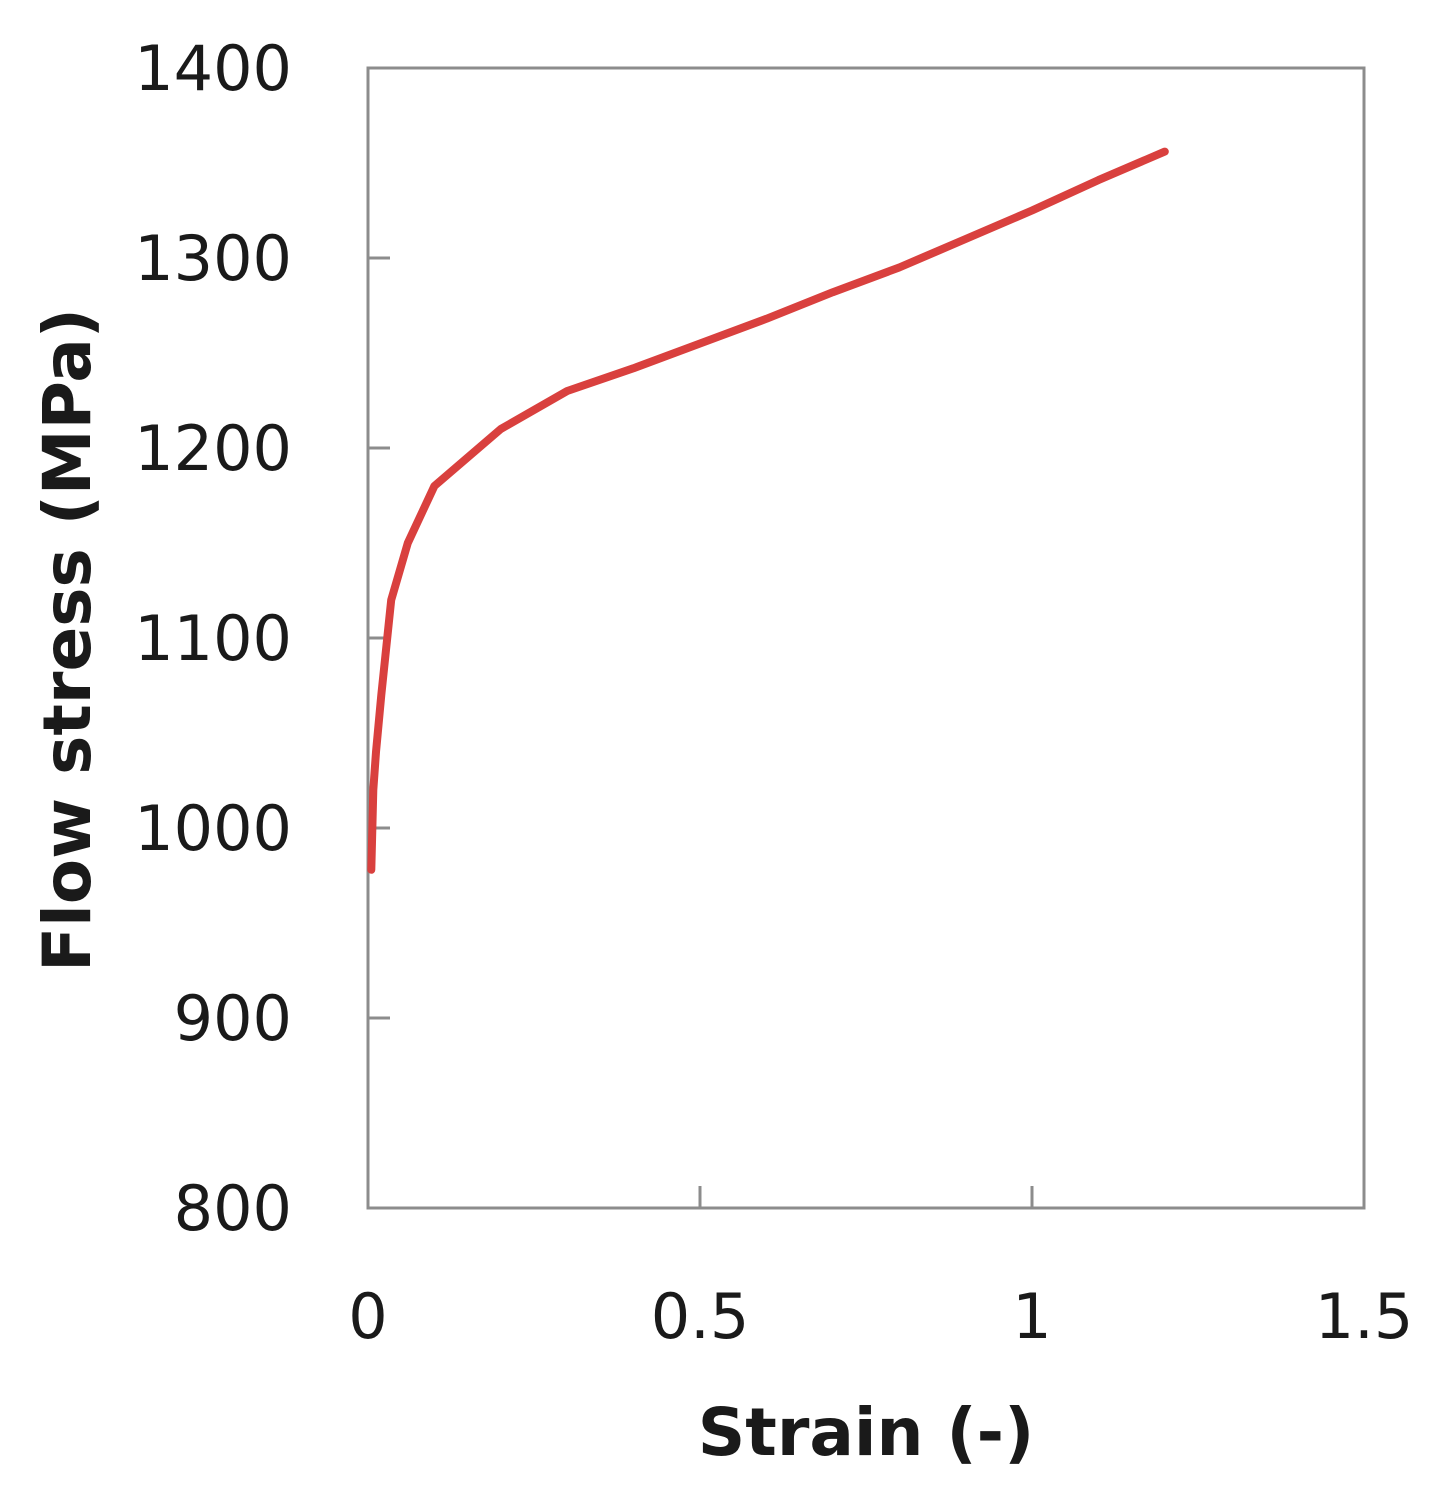 This screenshot has height=1509, width=1434. Describe the element at coordinates (213, 828) in the screenshot. I see `y-tick-label: 1000` at that location.